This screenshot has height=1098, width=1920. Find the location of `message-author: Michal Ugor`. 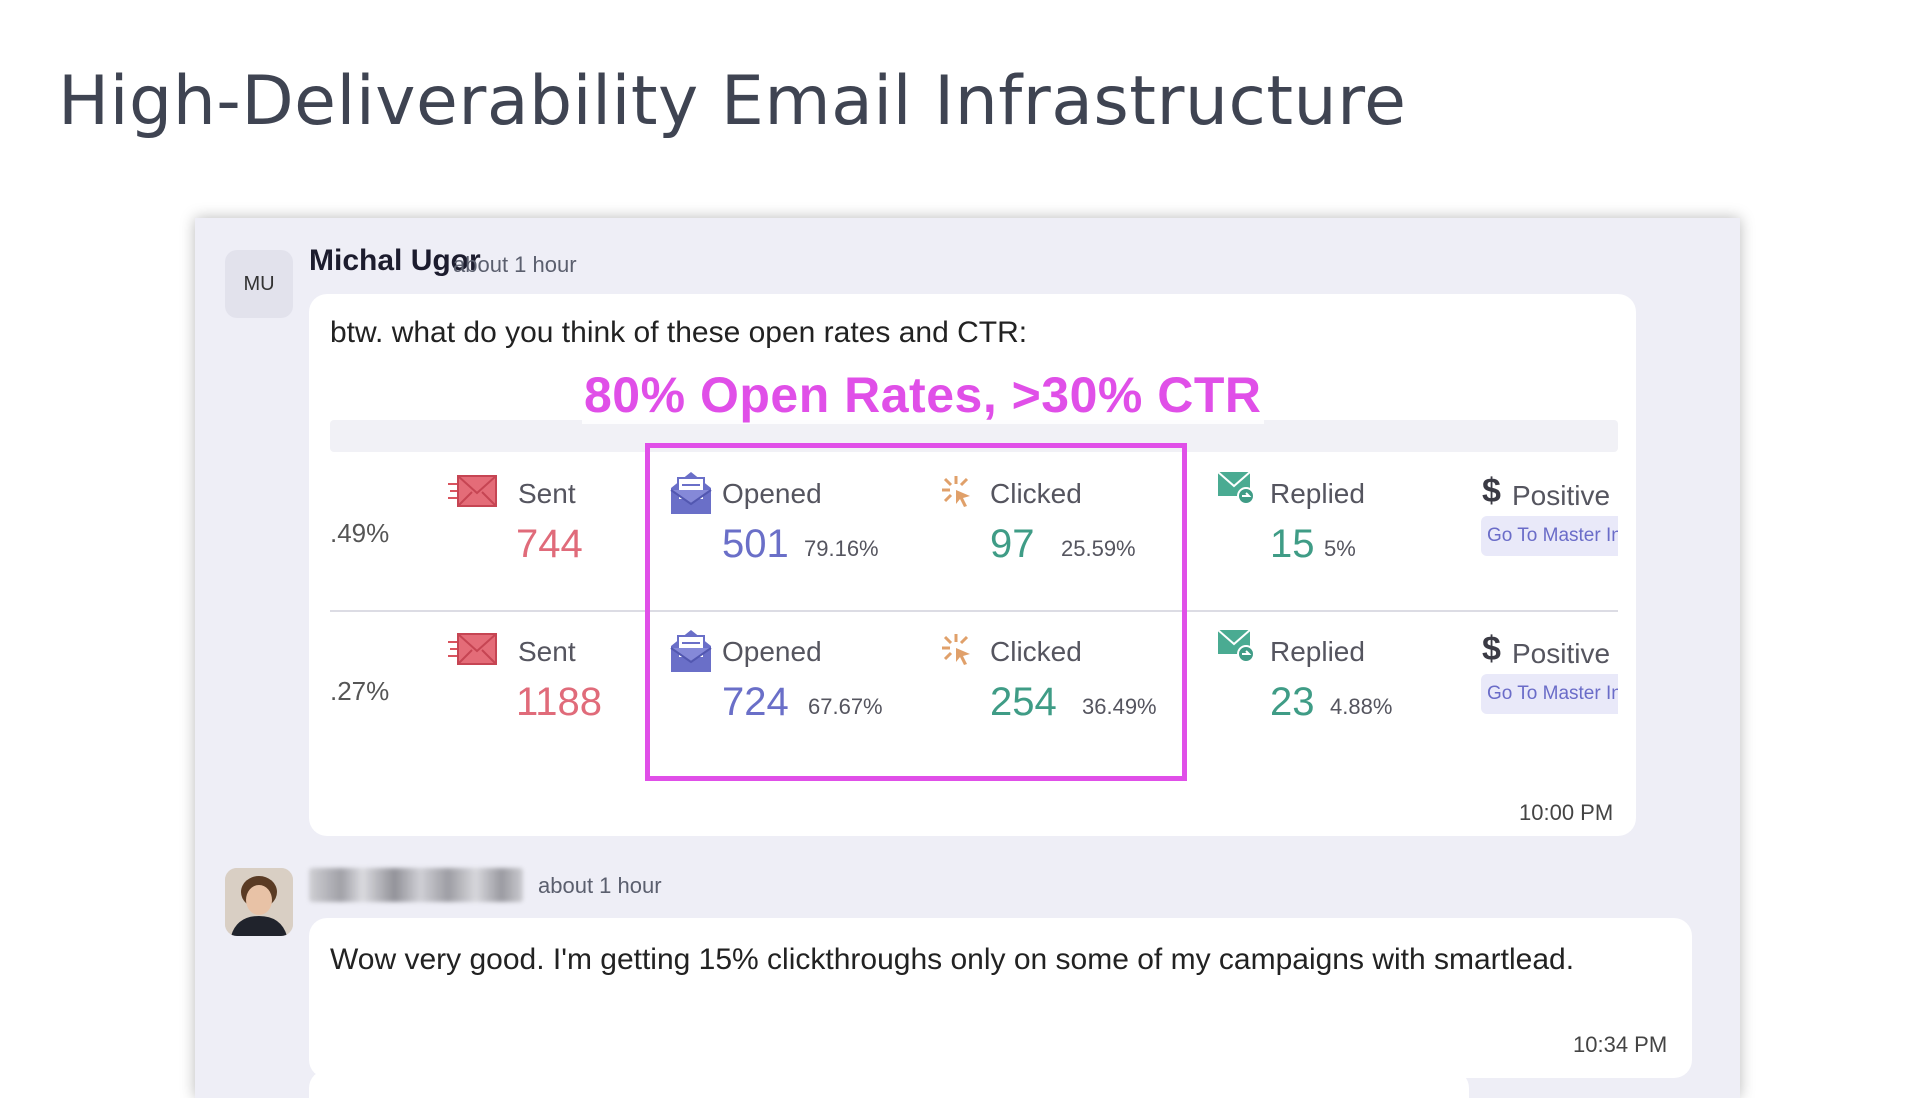

message-author: Michal Ugor is located at coordinates (395, 260).